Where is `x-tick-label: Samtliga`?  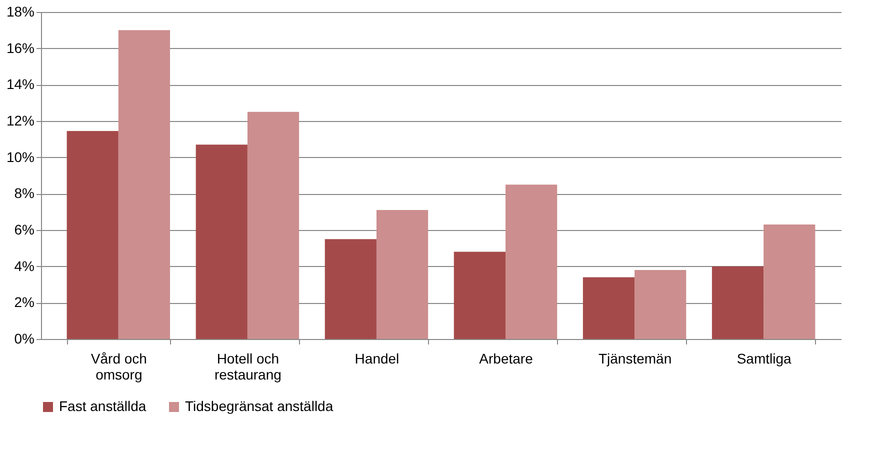 x-tick-label: Samtliga is located at coordinates (764, 358).